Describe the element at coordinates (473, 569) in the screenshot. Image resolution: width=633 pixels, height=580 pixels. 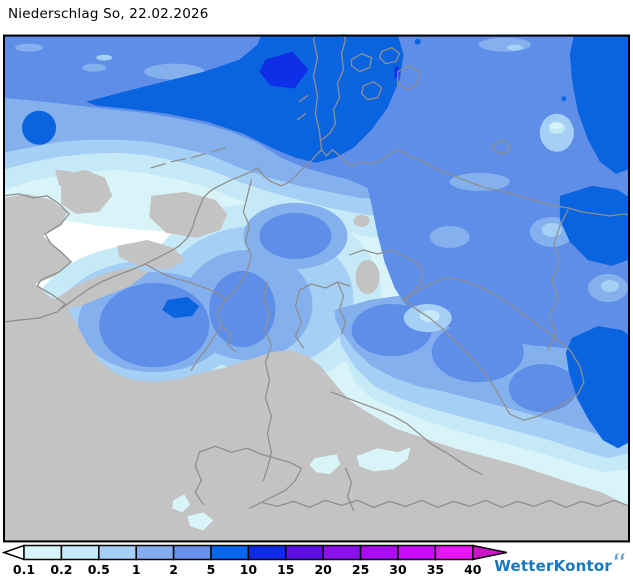
I see `legend-label: 40` at that location.